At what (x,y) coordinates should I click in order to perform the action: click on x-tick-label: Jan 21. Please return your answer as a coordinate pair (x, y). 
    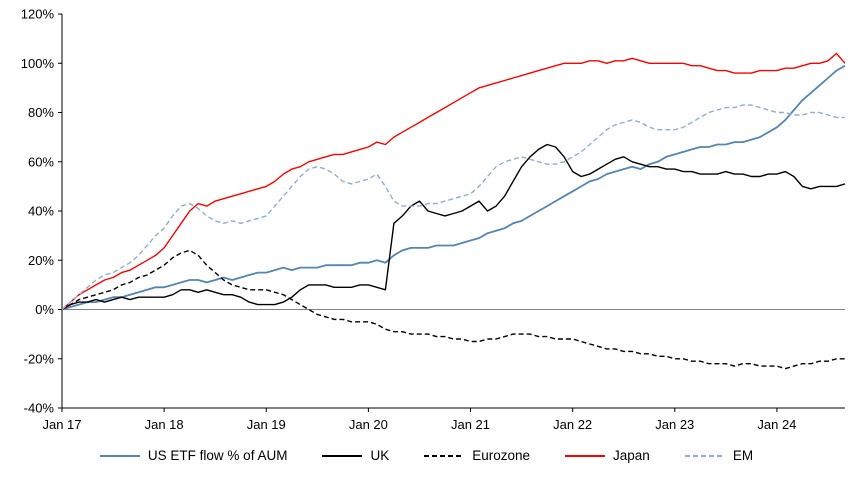
    Looking at the image, I should click on (470, 424).